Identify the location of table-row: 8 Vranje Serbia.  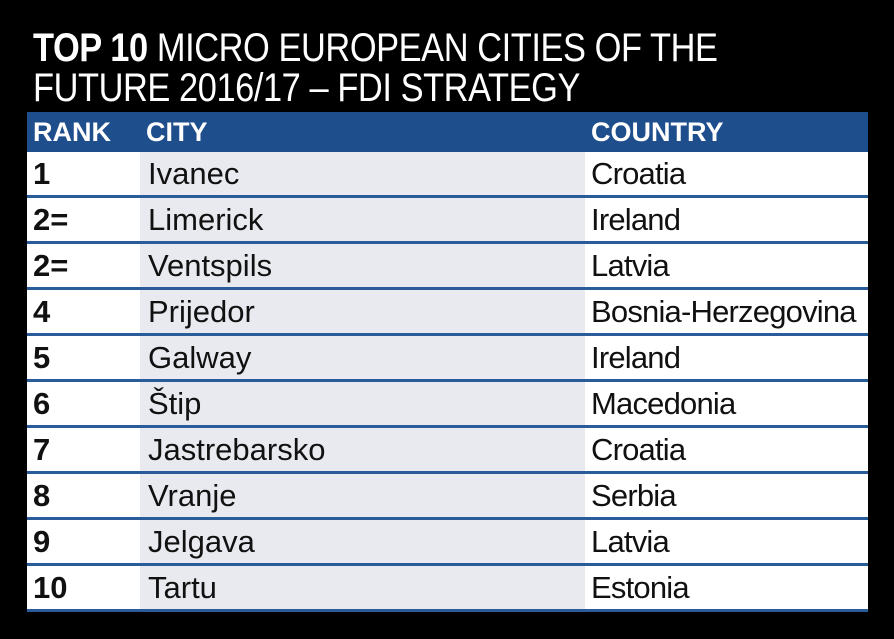
(447, 496).